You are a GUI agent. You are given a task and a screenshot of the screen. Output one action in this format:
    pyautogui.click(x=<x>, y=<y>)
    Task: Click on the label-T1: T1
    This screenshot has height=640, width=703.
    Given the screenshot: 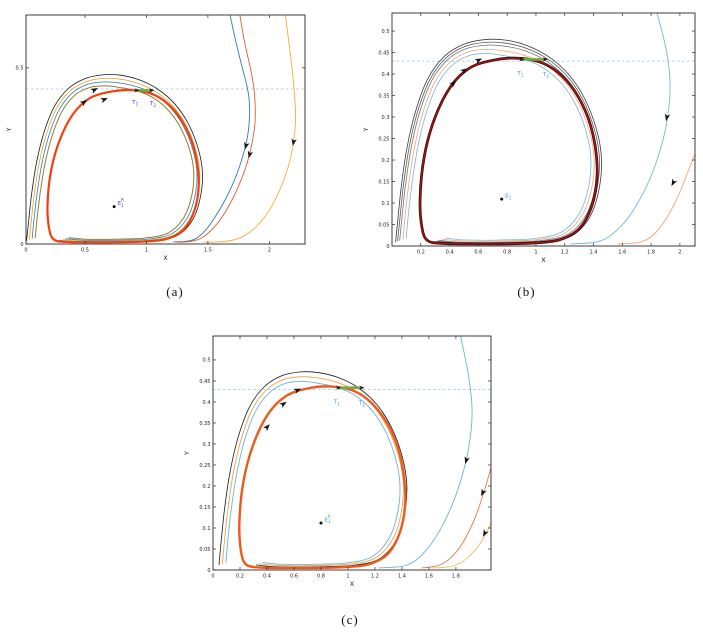 What is the action you would take?
    pyautogui.click(x=134, y=103)
    